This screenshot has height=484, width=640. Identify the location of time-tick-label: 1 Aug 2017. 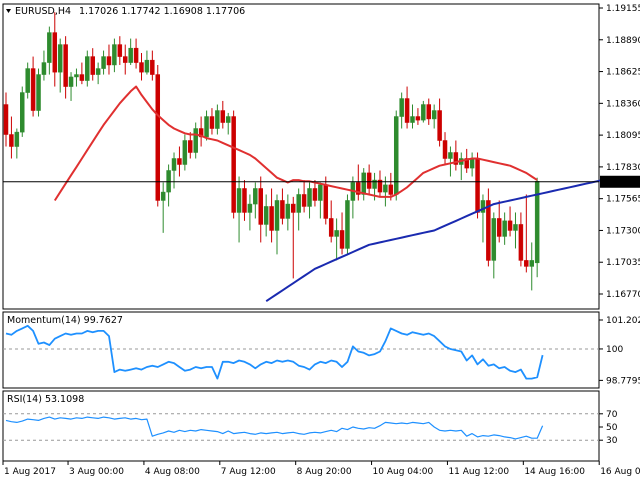
(30, 472).